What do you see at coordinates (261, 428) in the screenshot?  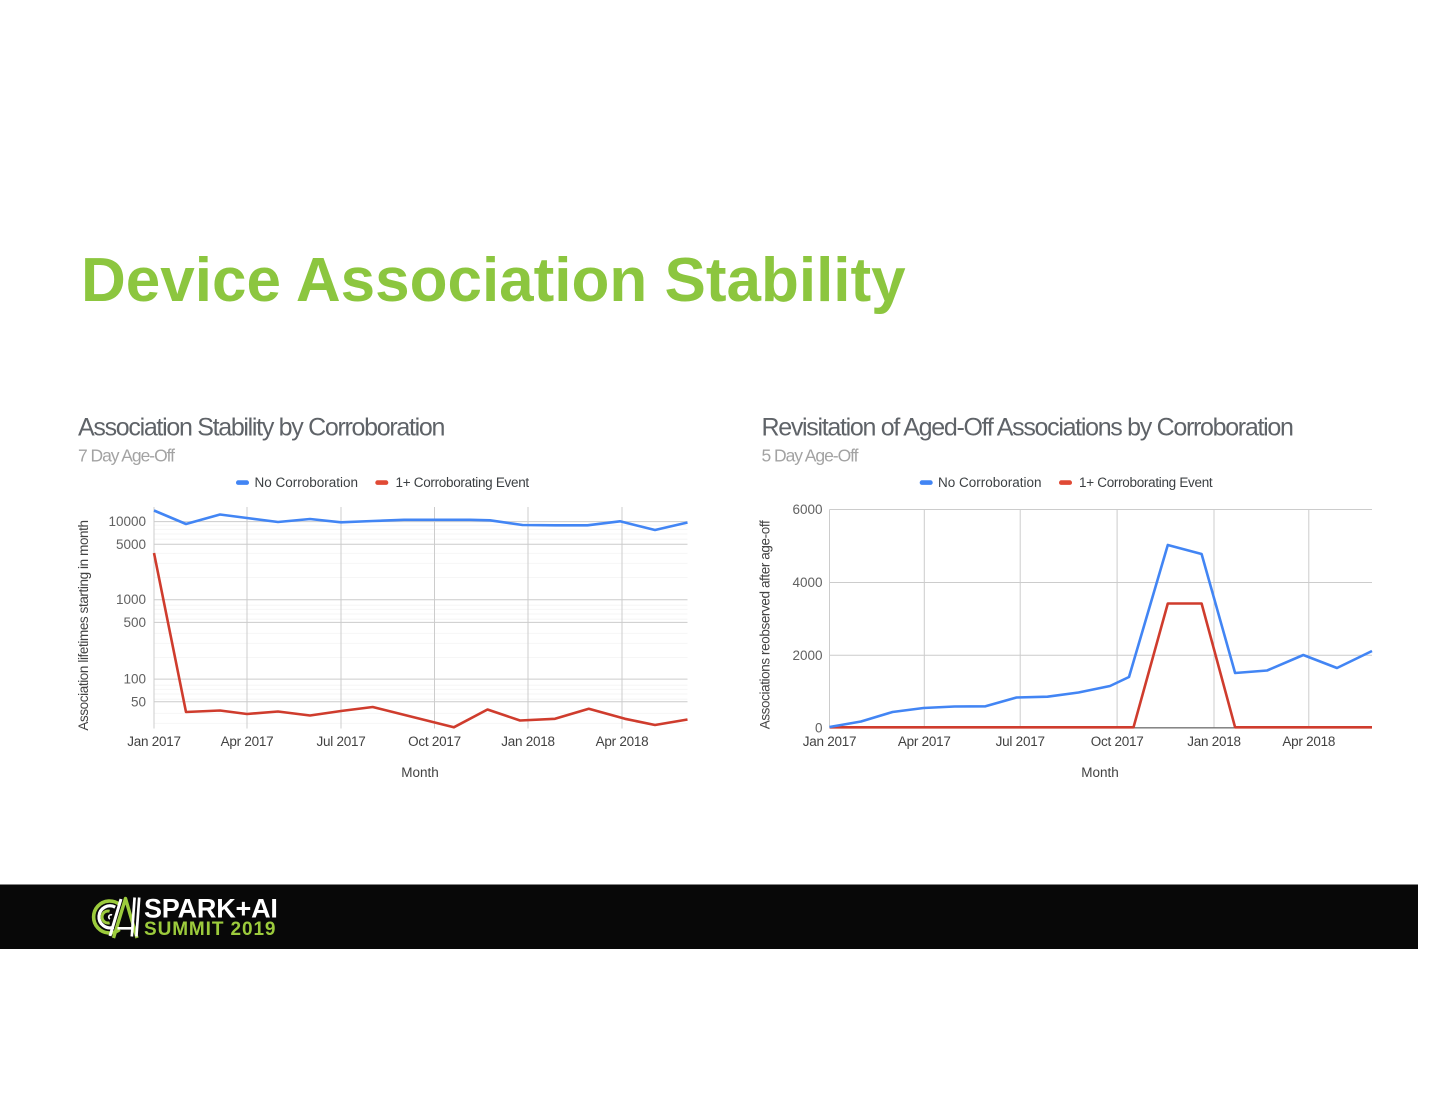 I see `svg-text:Association Stability by Corro: Association Stability by Corroboration` at bounding box center [261, 428].